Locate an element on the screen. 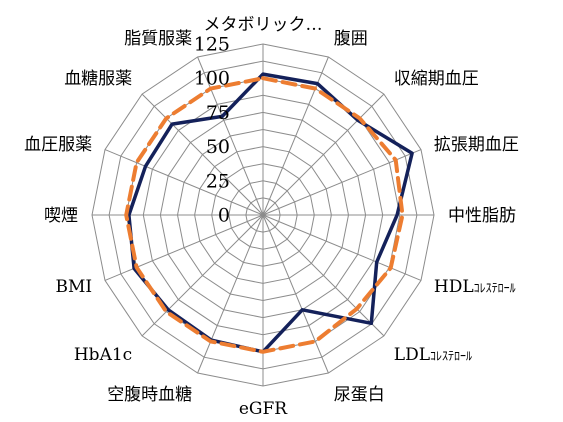 The image size is (563, 422). category-label-text: 尿蛋白 is located at coordinates (359, 395).